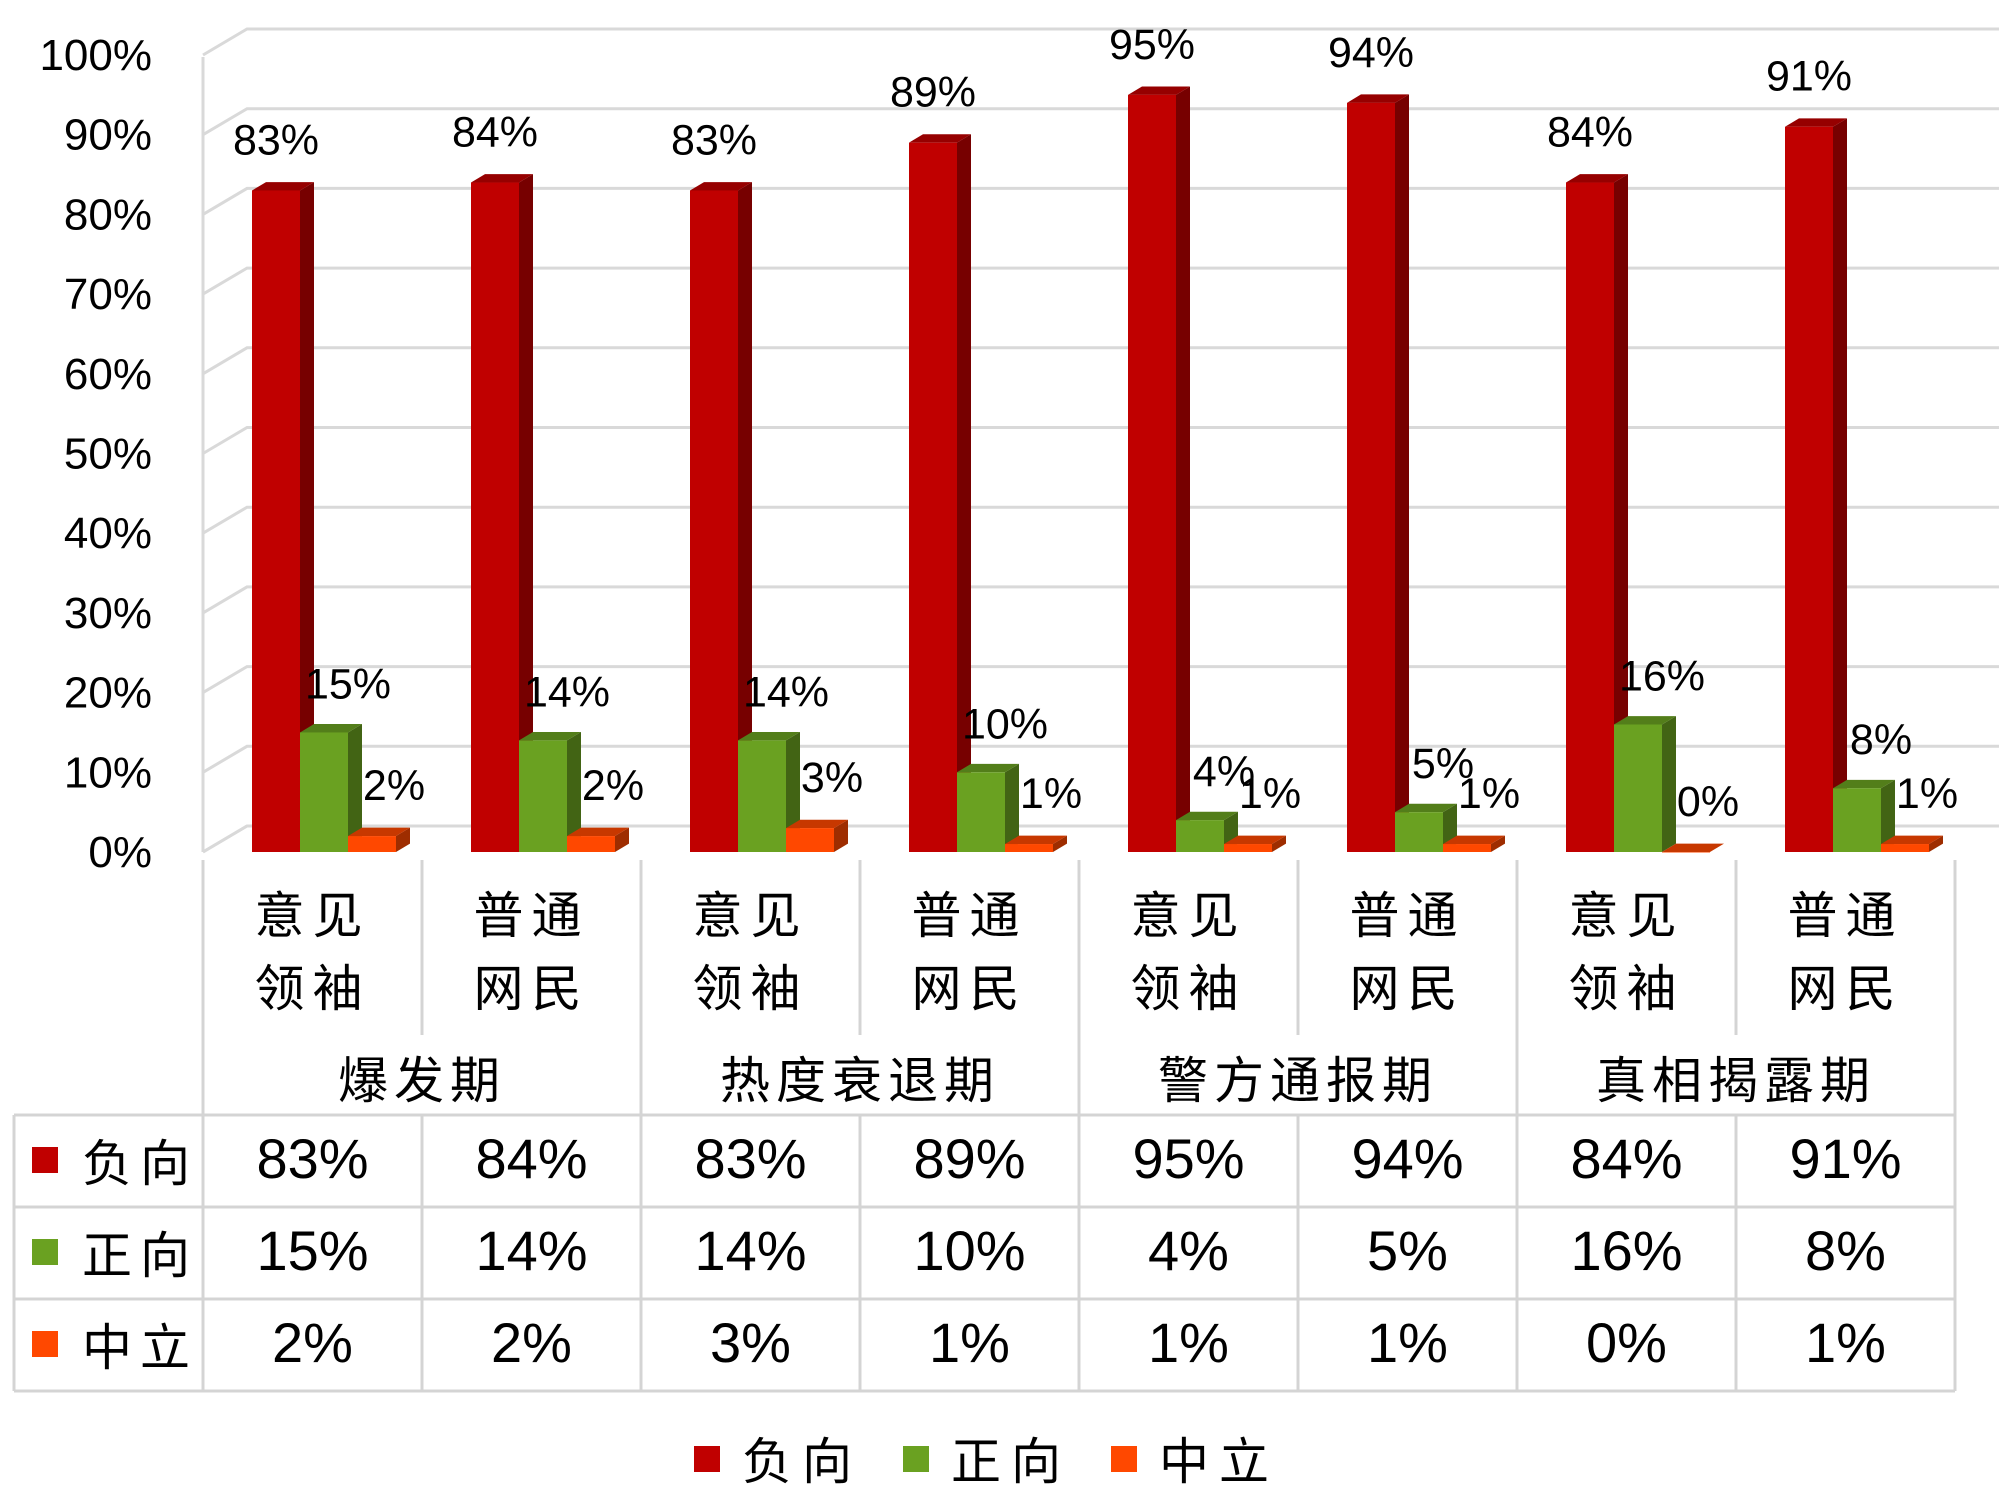  I want to click on data-label: 89%, so click(933, 93).